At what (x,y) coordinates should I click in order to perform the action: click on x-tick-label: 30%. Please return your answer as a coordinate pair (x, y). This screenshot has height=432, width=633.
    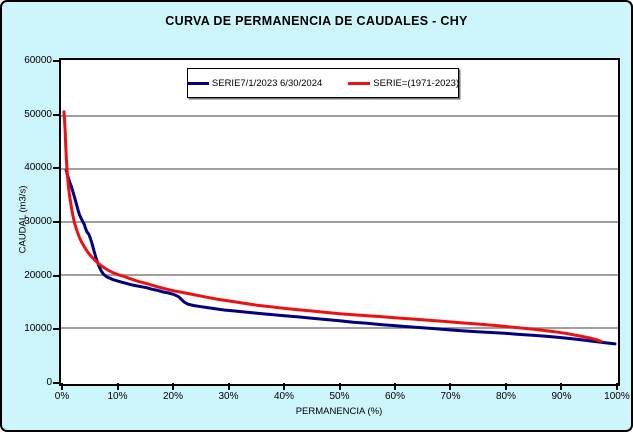
    Looking at the image, I should click on (228, 396).